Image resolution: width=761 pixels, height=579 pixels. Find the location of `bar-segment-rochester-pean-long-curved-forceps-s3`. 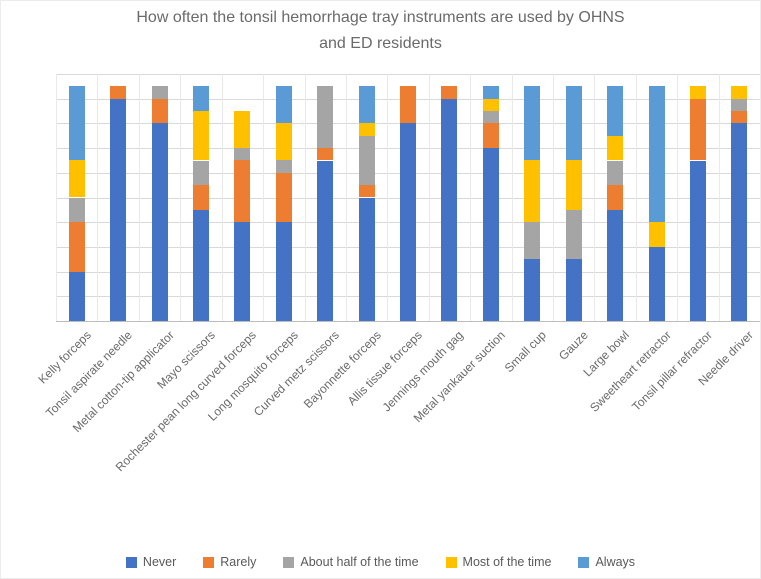

bar-segment-rochester-pean-long-curved-forceps-s3 is located at coordinates (242, 129).